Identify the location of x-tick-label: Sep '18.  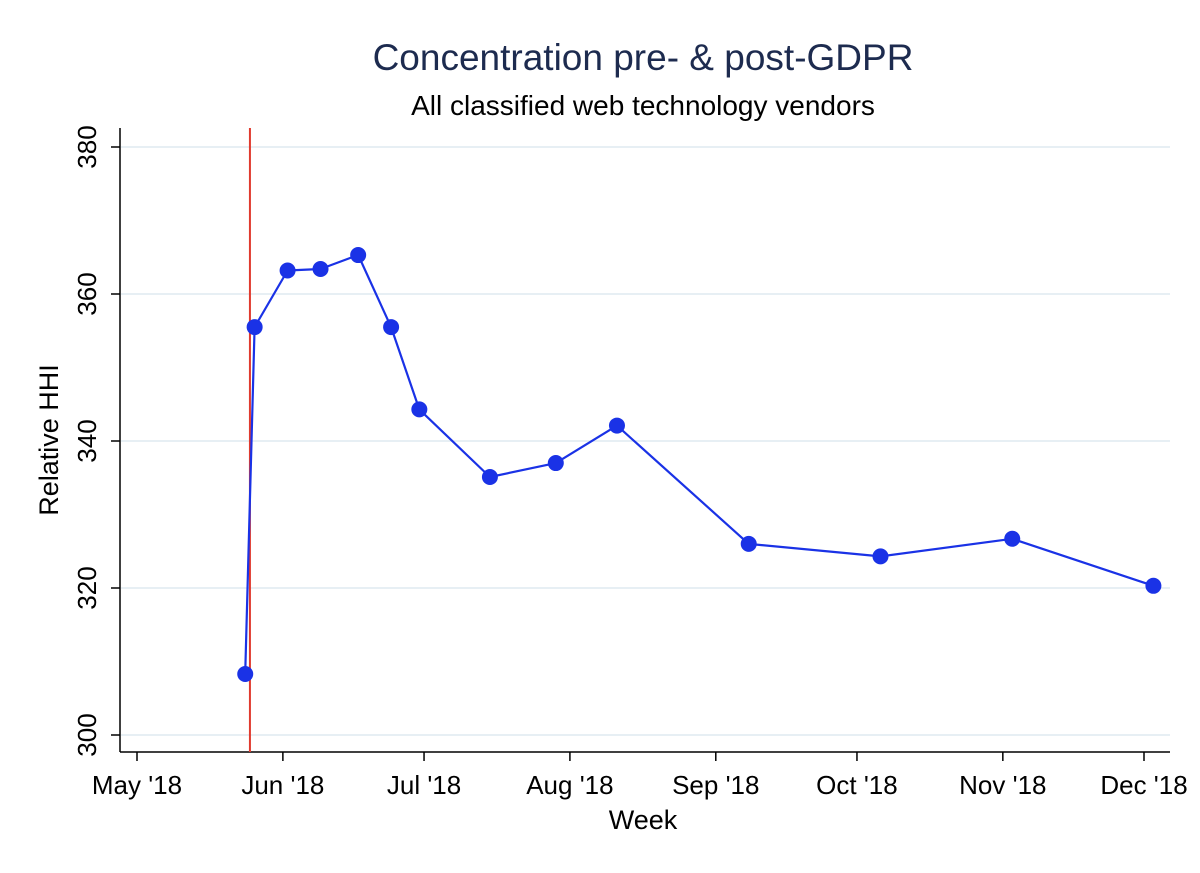
(715, 785).